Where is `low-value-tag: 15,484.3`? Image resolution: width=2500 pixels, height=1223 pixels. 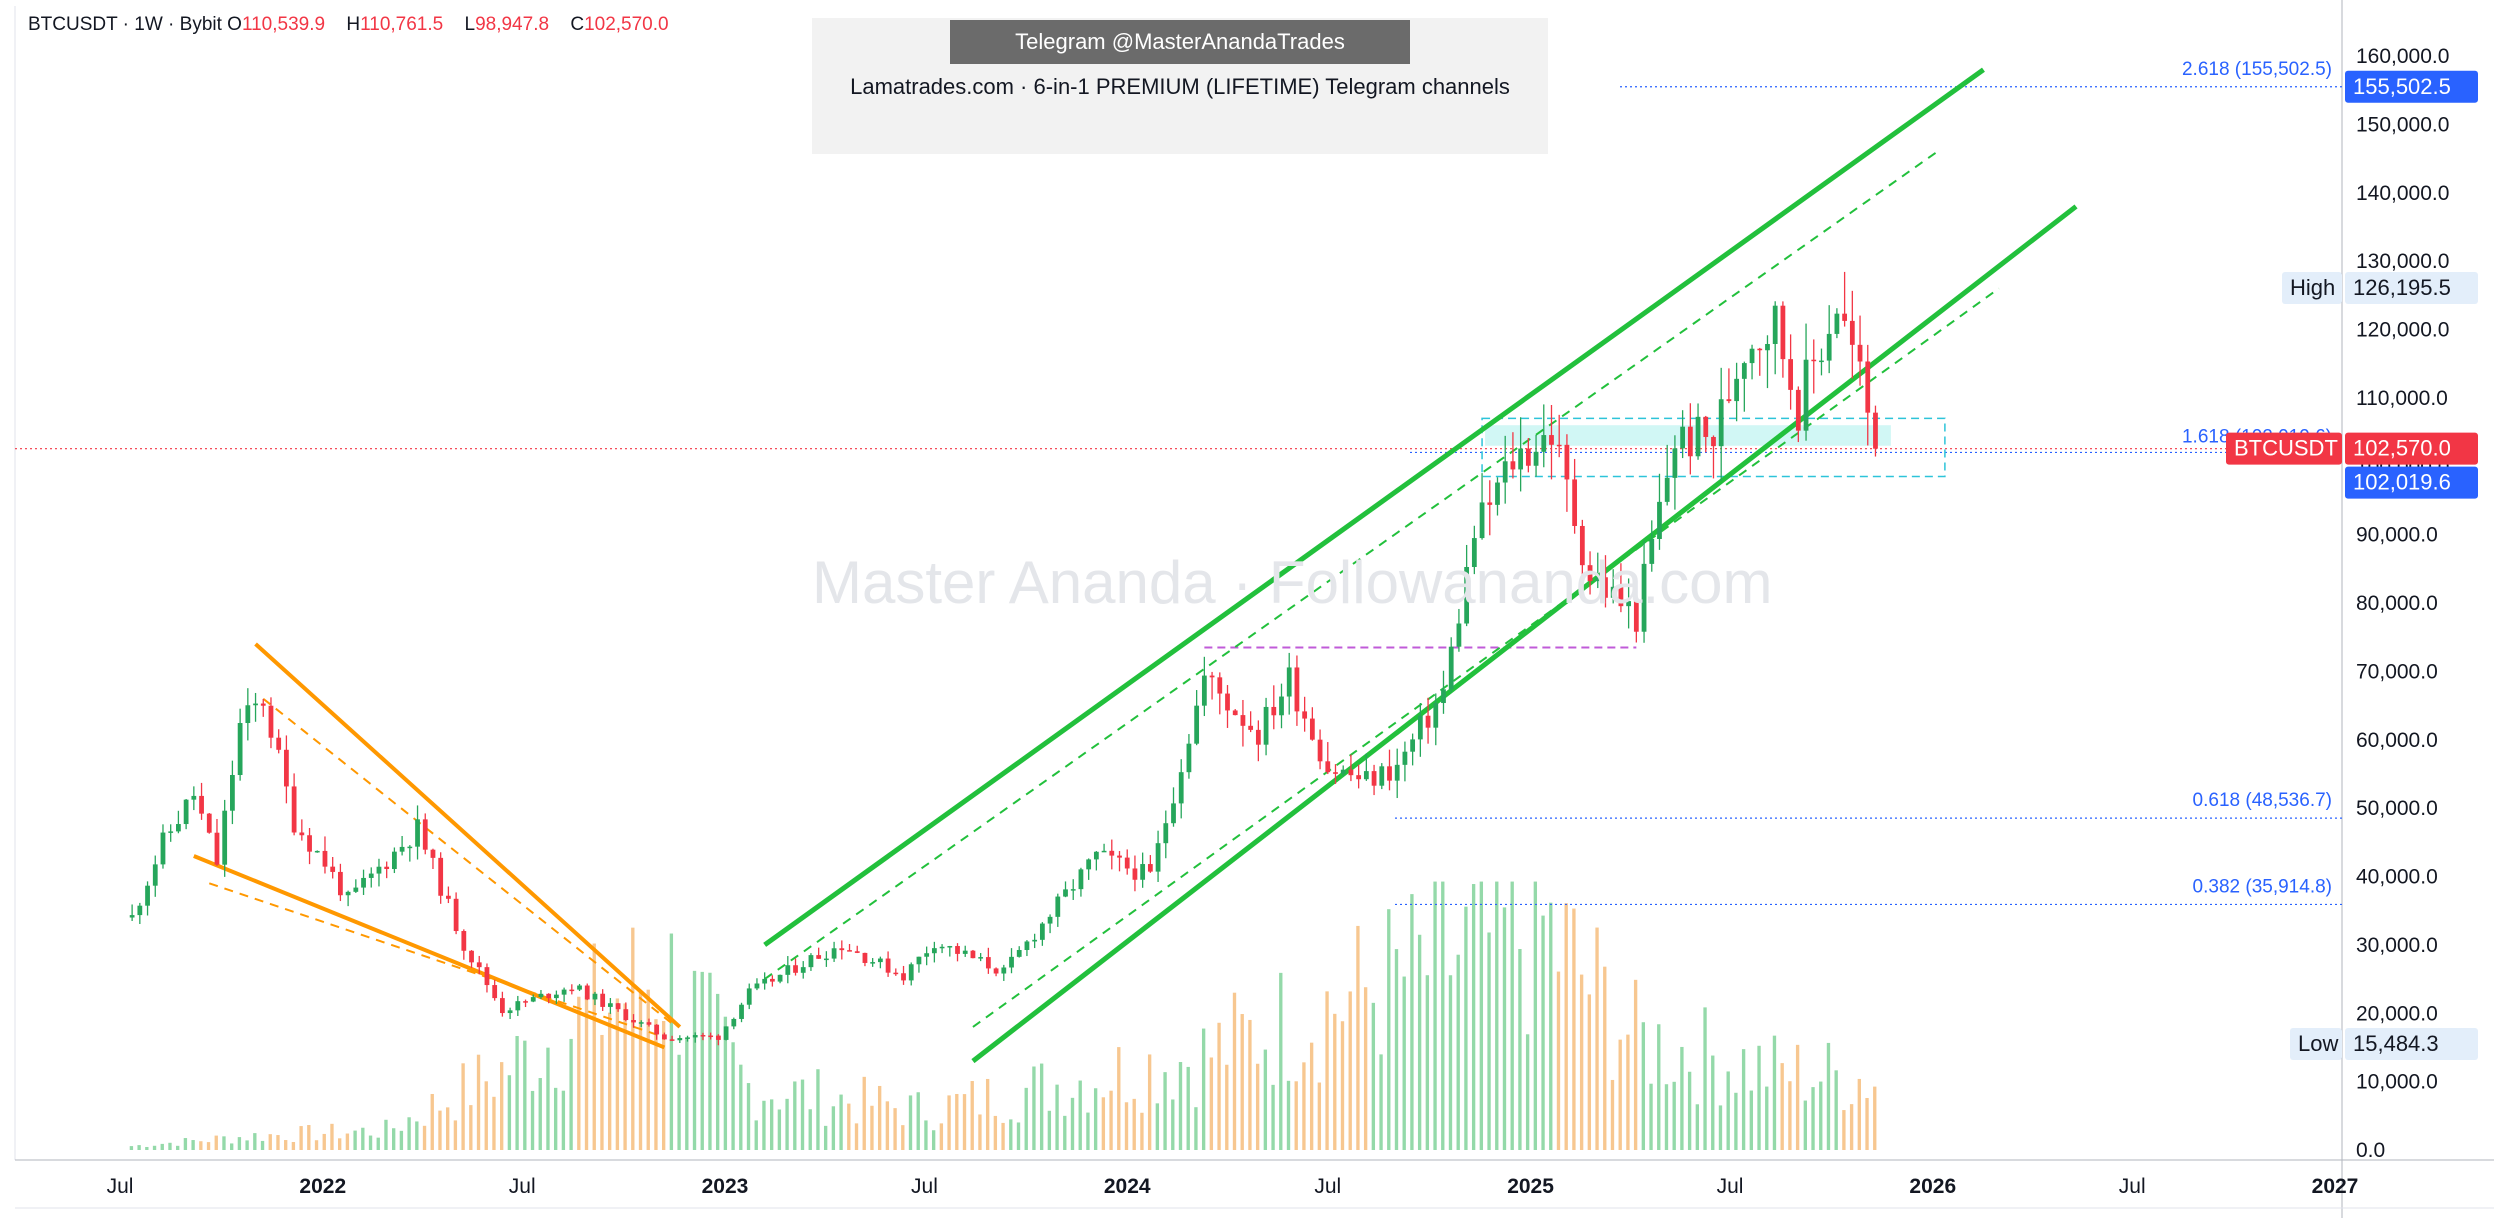
low-value-tag: 15,484.3 is located at coordinates (2396, 1043).